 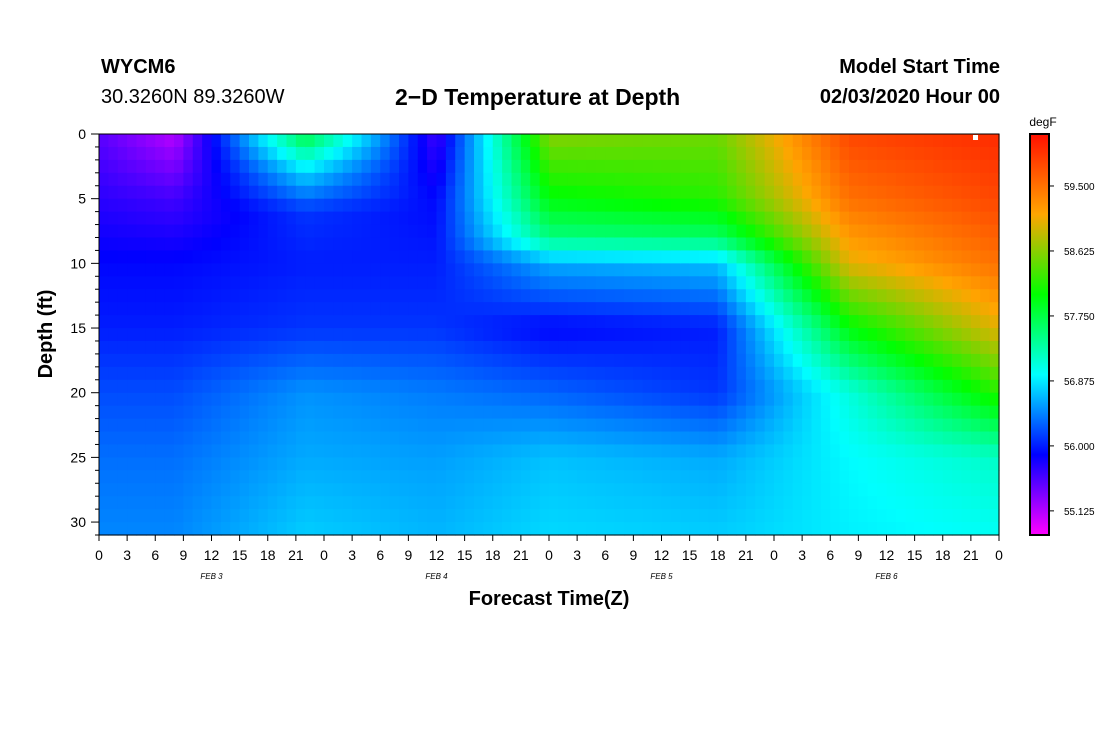 What do you see at coordinates (830, 555) in the screenshot?
I see `x-tick-label: 6` at bounding box center [830, 555].